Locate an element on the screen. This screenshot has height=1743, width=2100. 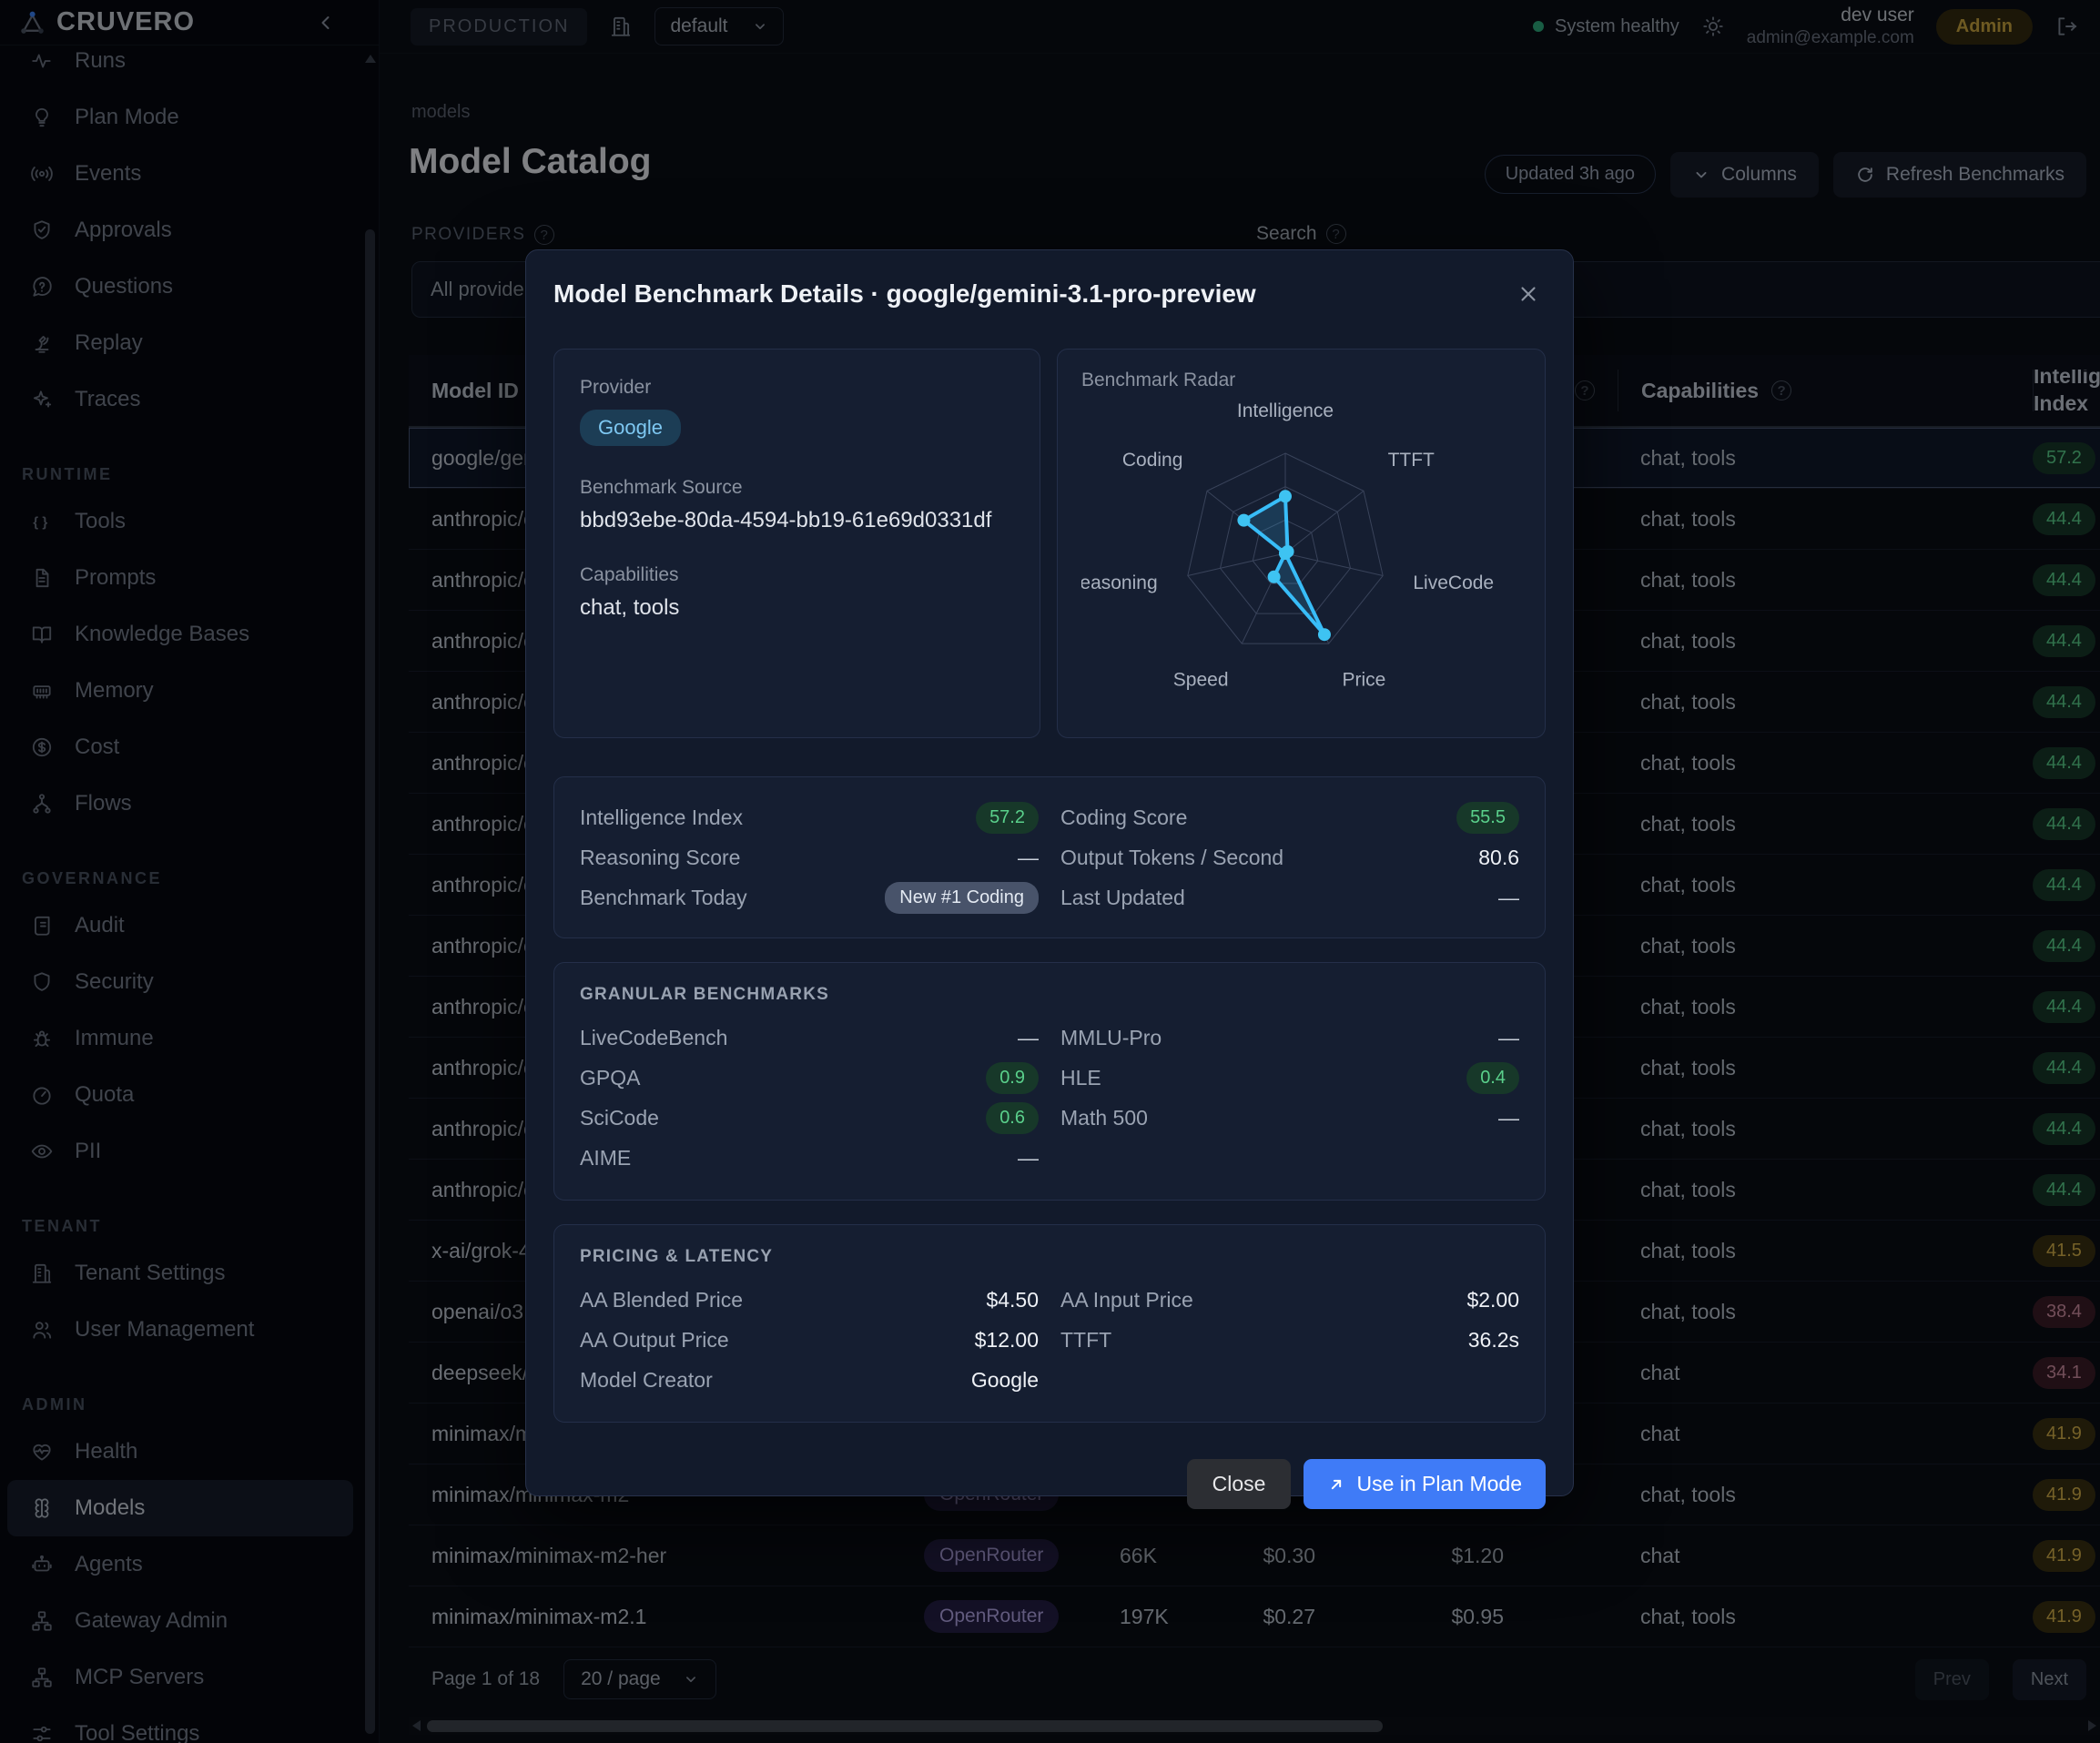
sidebar-item-health: Health is located at coordinates (180, 1452).